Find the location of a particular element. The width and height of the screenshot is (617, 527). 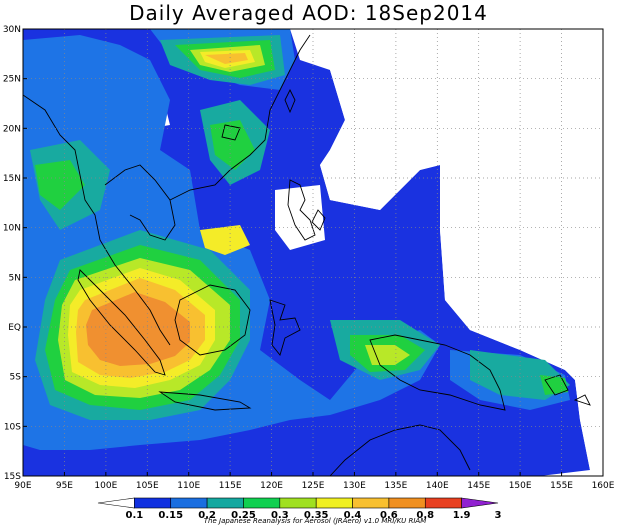

lon-label: 100E is located at coordinates (105, 486).